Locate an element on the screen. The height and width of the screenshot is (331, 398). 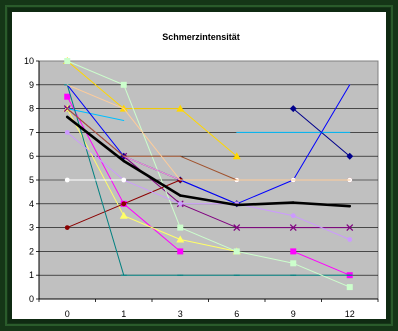
x-tick-label: 12 is located at coordinates (350, 314).